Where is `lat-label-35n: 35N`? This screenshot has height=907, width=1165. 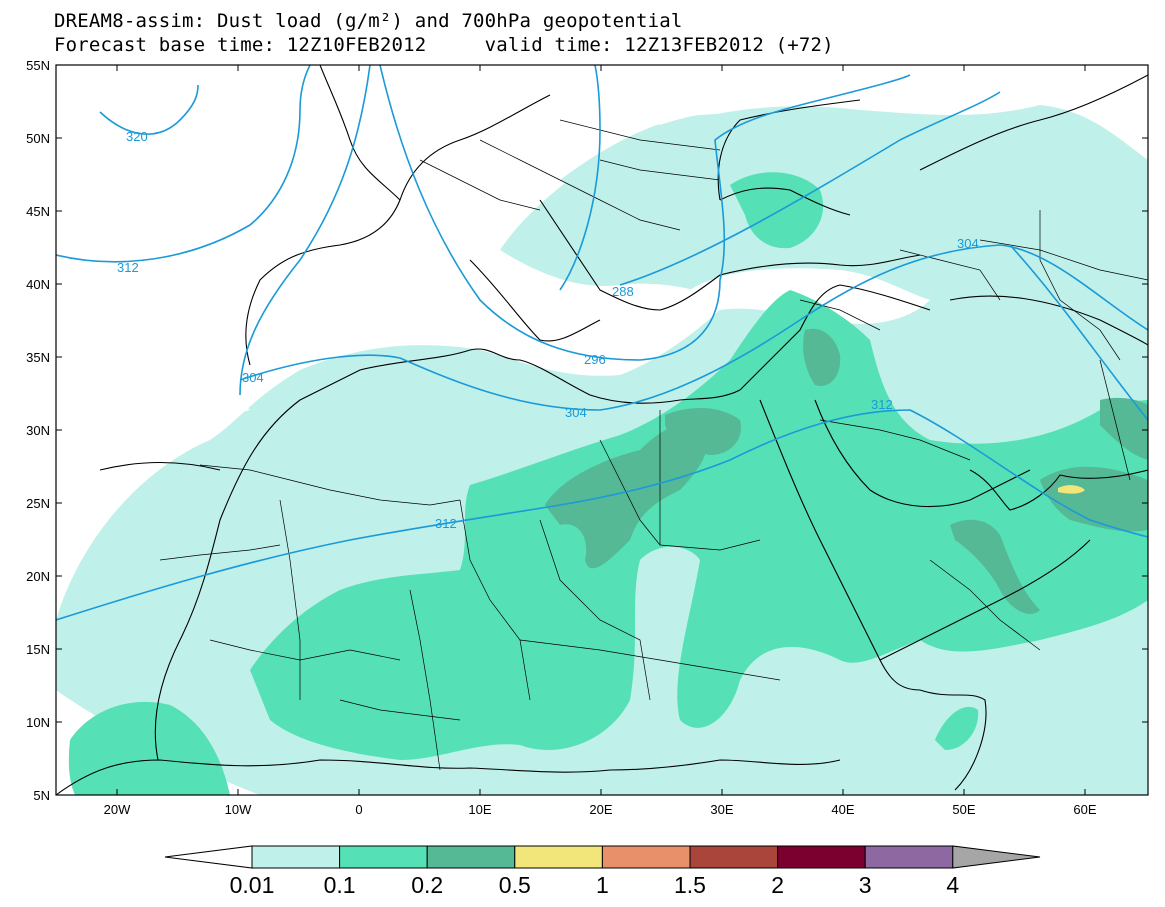
lat-label-35n: 35N is located at coordinates (38, 357).